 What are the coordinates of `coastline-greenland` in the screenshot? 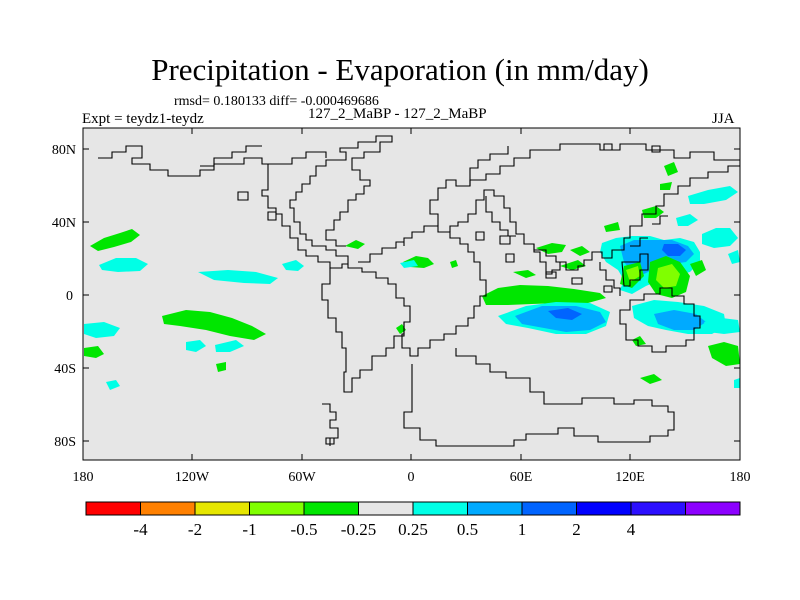 It's located at (297, 158).